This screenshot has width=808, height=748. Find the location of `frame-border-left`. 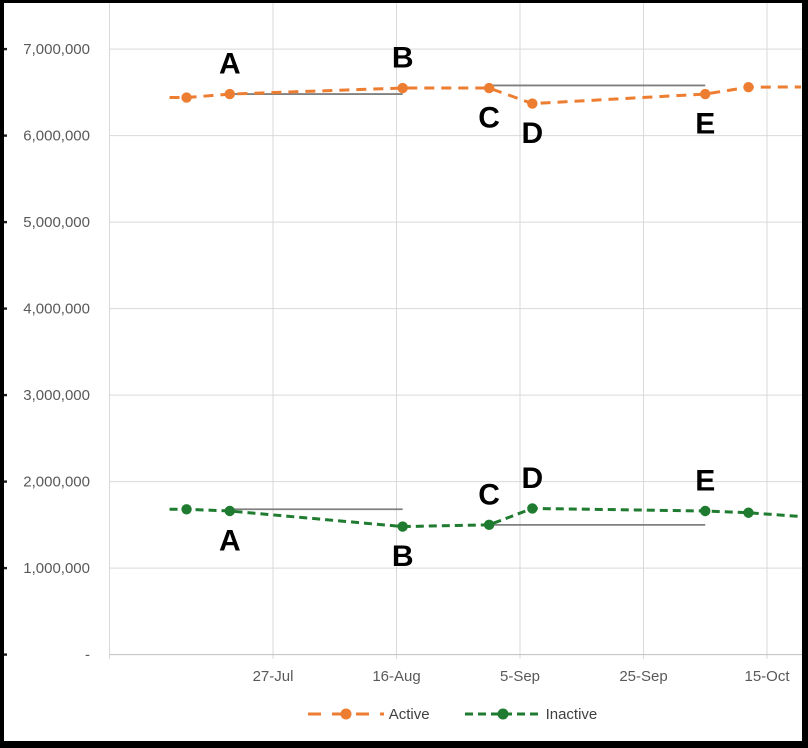

frame-border-left is located at coordinates (2, 374).